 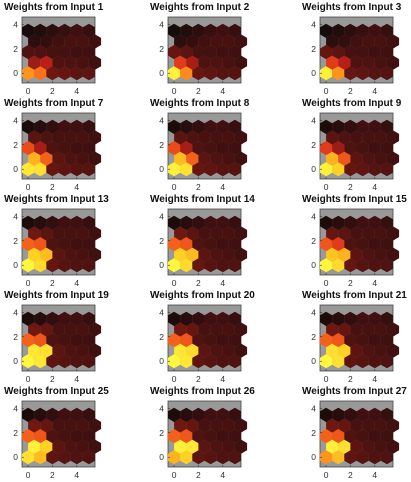 What do you see at coordinates (54, 103) in the screenshot?
I see `panel-title: Weights from Input 7` at bounding box center [54, 103].